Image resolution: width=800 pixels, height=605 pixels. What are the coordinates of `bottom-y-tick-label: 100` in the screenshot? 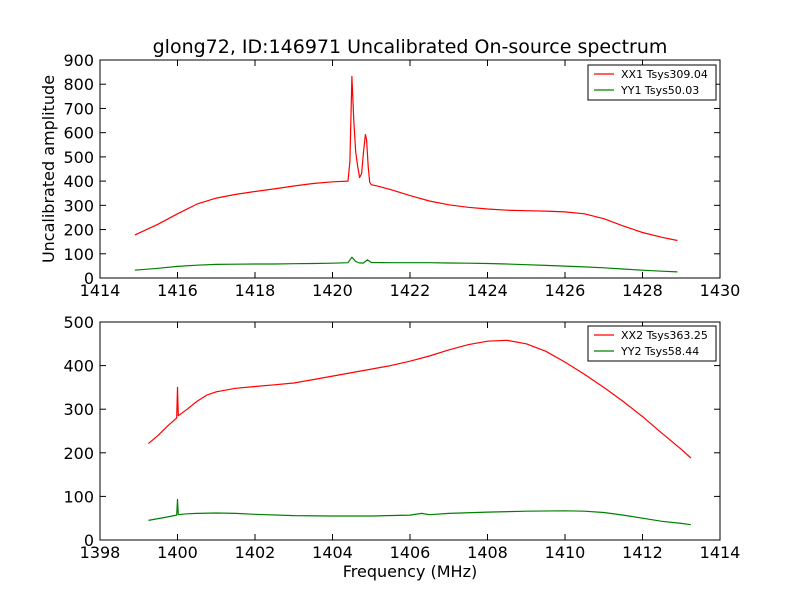 It's located at (78, 496).